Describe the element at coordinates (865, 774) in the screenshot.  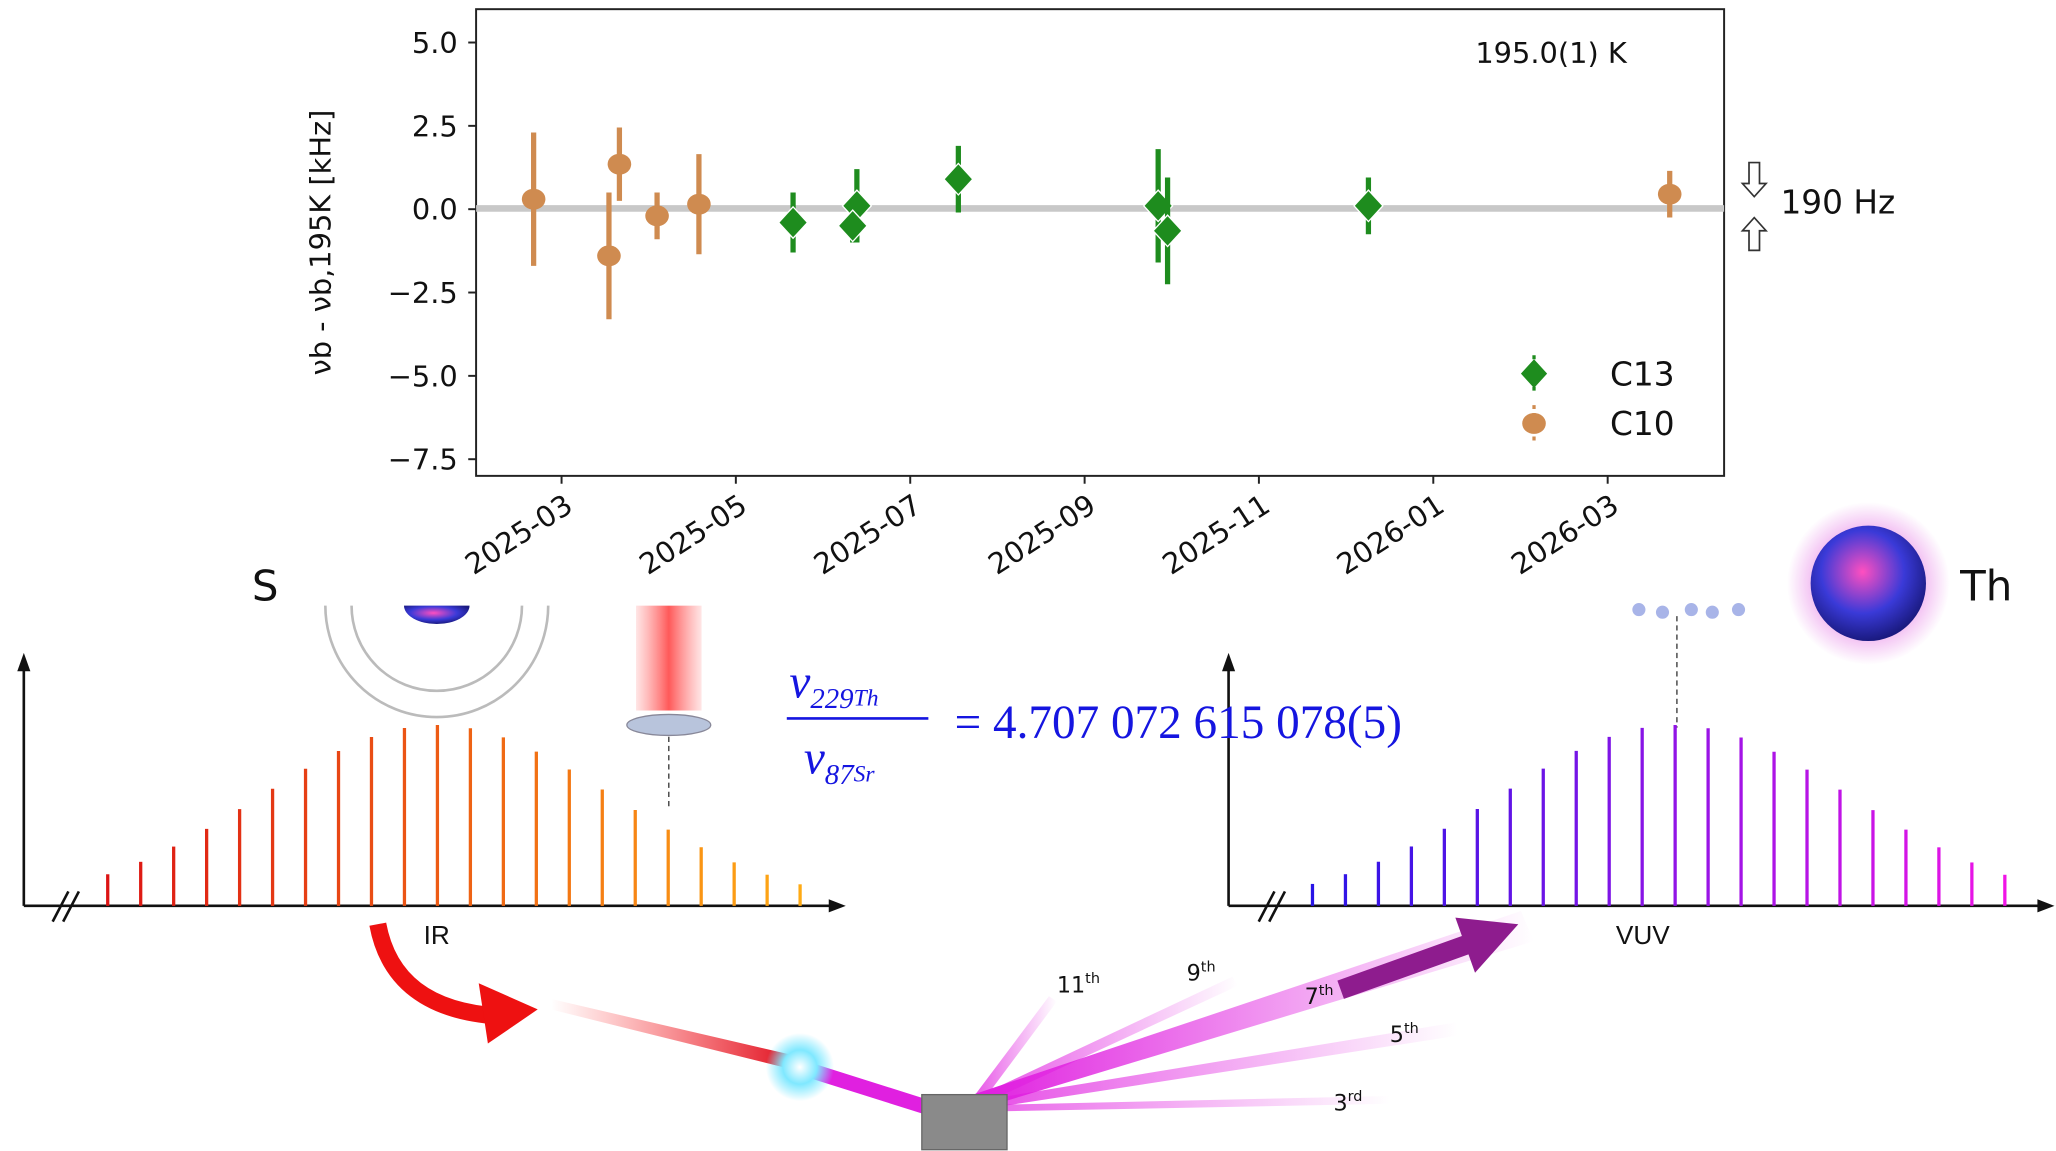
I see `element: Sr` at that location.